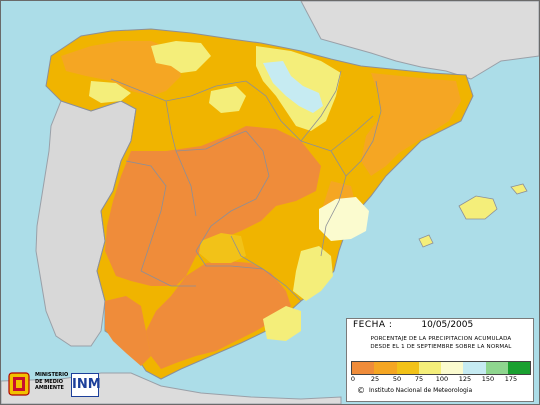 The image size is (540, 405). Describe the element at coordinates (293, 87) in the screenshot. I see `zone-light-blue-ebro` at that location.